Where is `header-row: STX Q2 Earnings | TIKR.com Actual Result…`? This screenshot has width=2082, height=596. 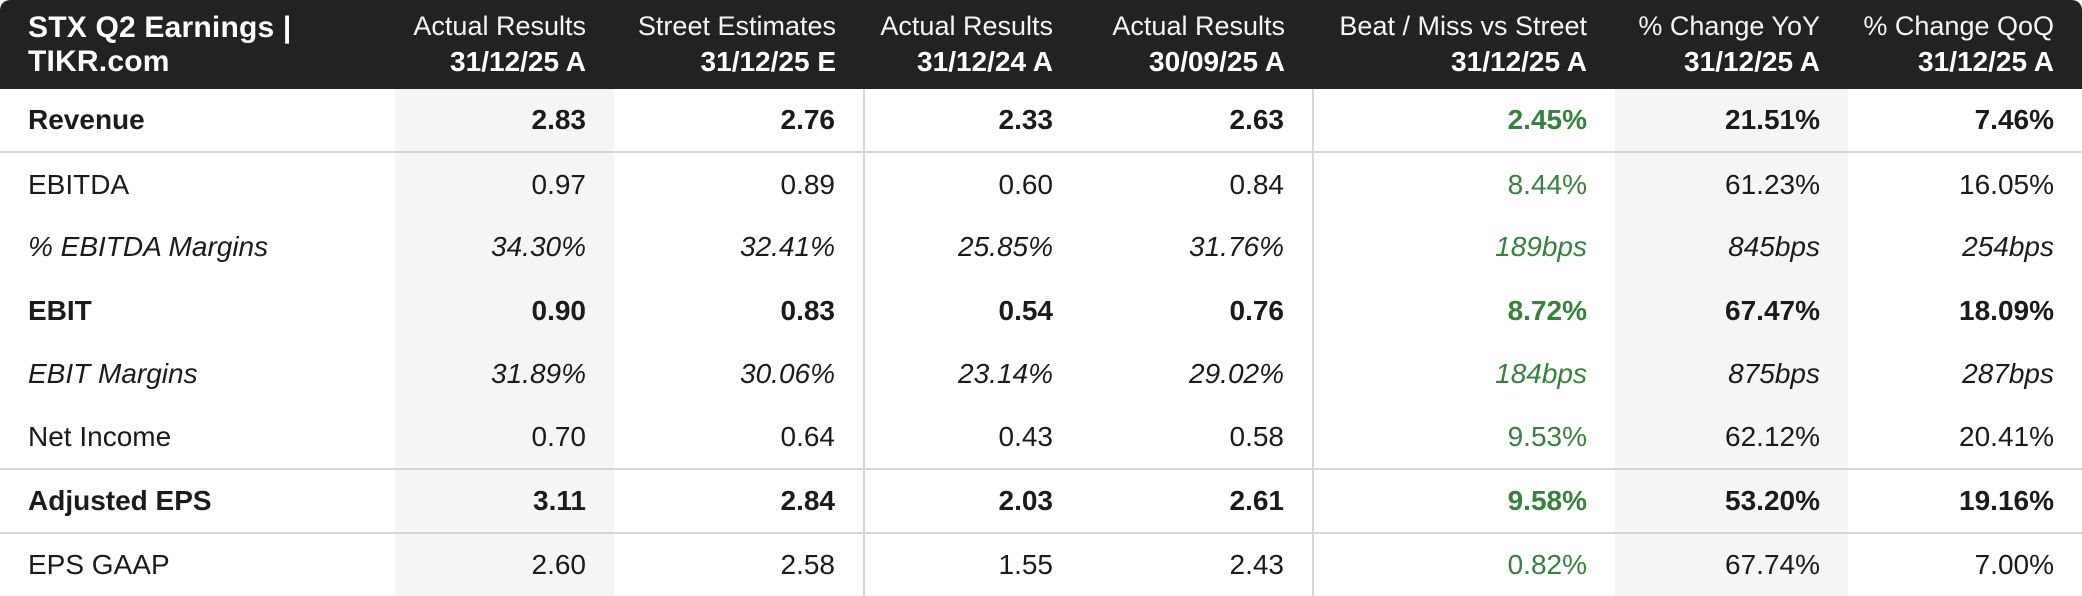 header-row: STX Q2 Earnings | TIKR.com Actual Result… is located at coordinates (1041, 44).